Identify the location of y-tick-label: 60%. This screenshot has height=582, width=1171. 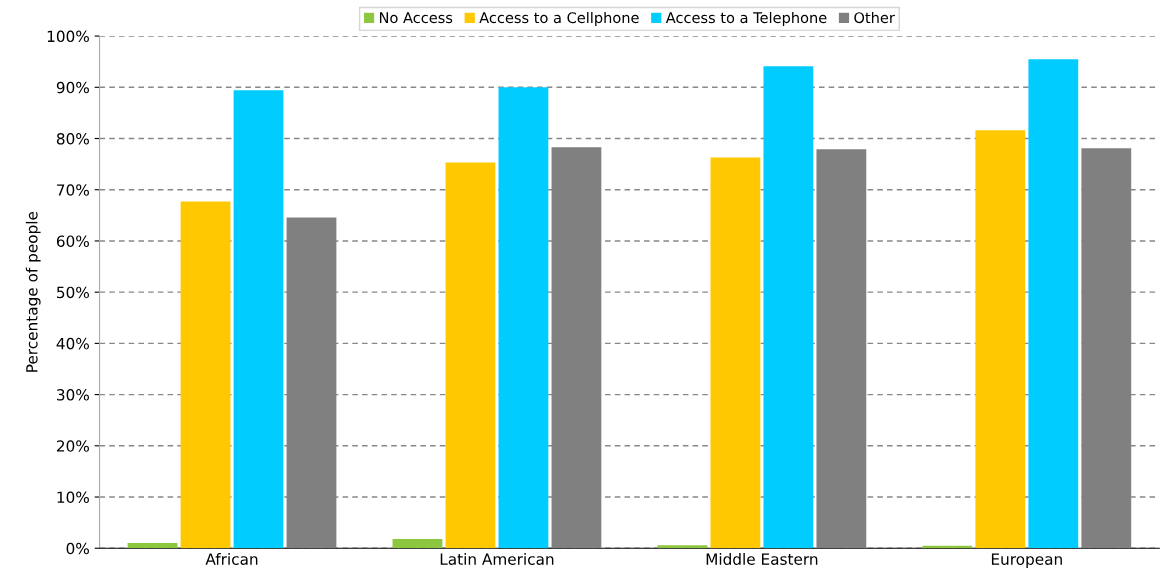
(72, 241).